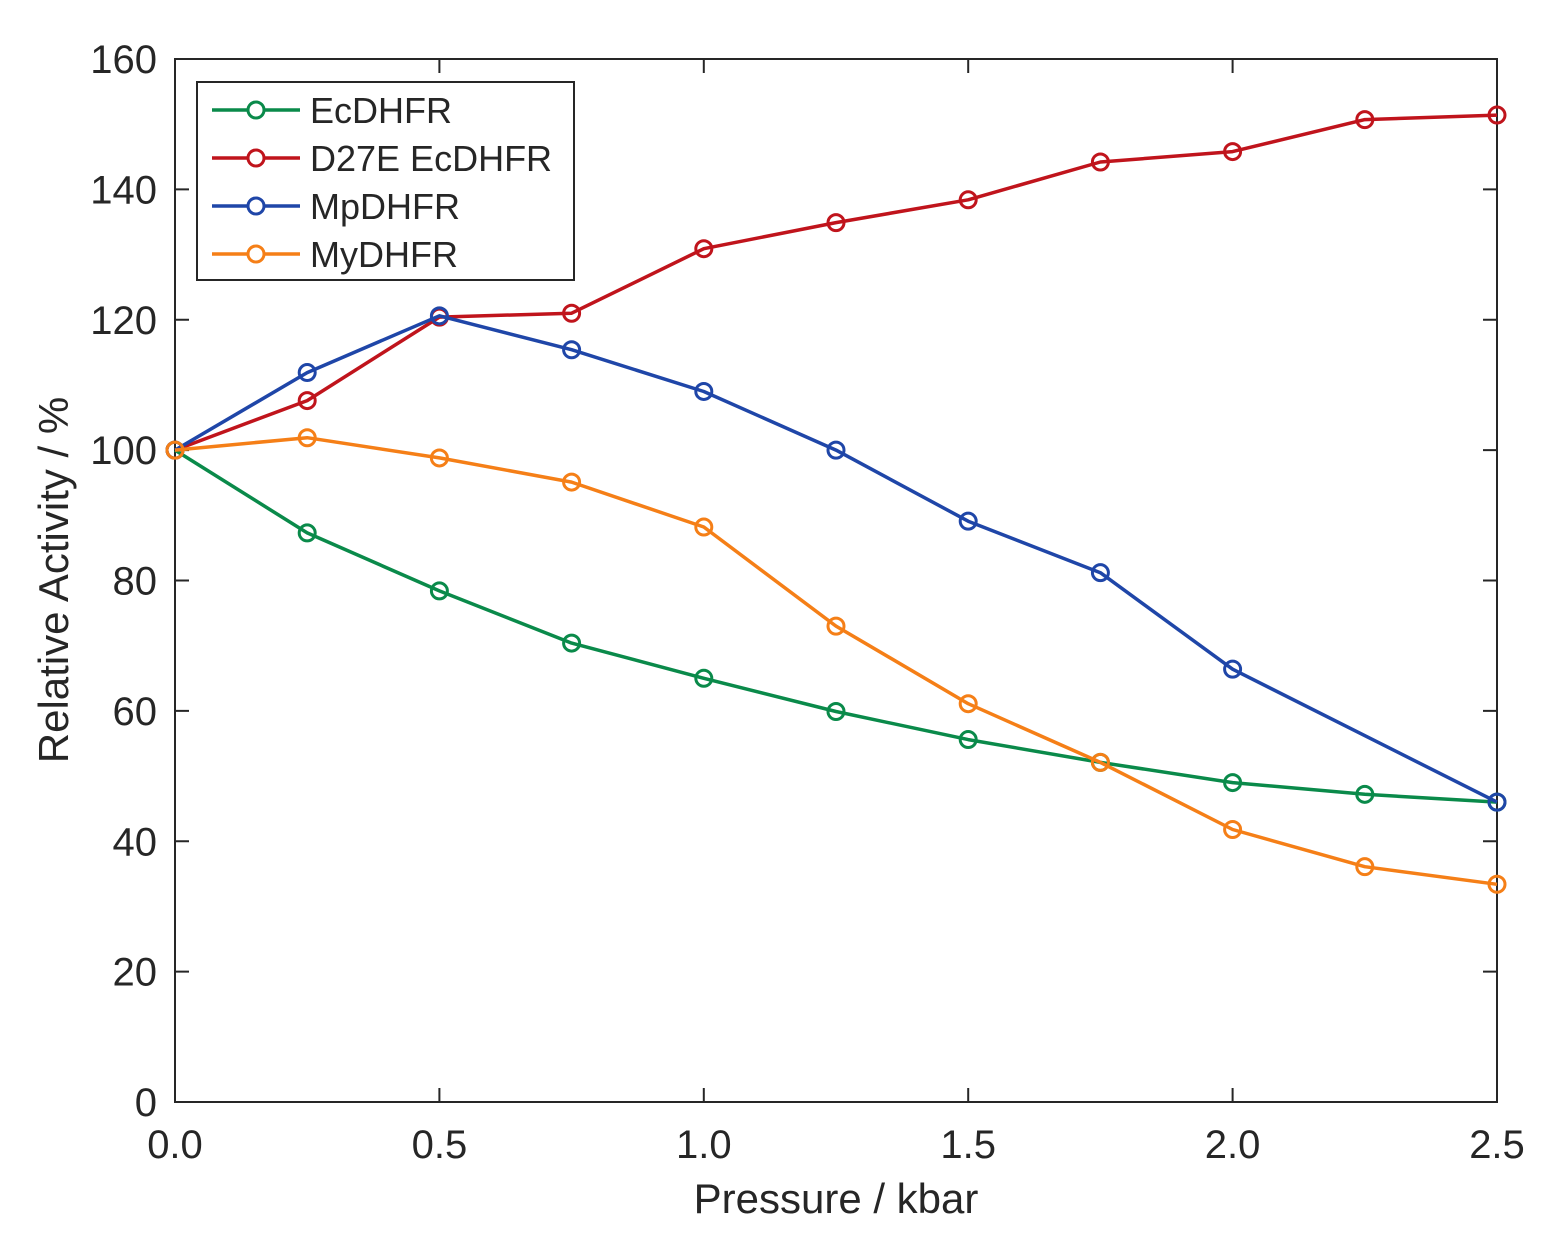 Image resolution: width=1547 pixels, height=1239 pixels. I want to click on x-axis-label: Pressure / kbar, so click(836, 1198).